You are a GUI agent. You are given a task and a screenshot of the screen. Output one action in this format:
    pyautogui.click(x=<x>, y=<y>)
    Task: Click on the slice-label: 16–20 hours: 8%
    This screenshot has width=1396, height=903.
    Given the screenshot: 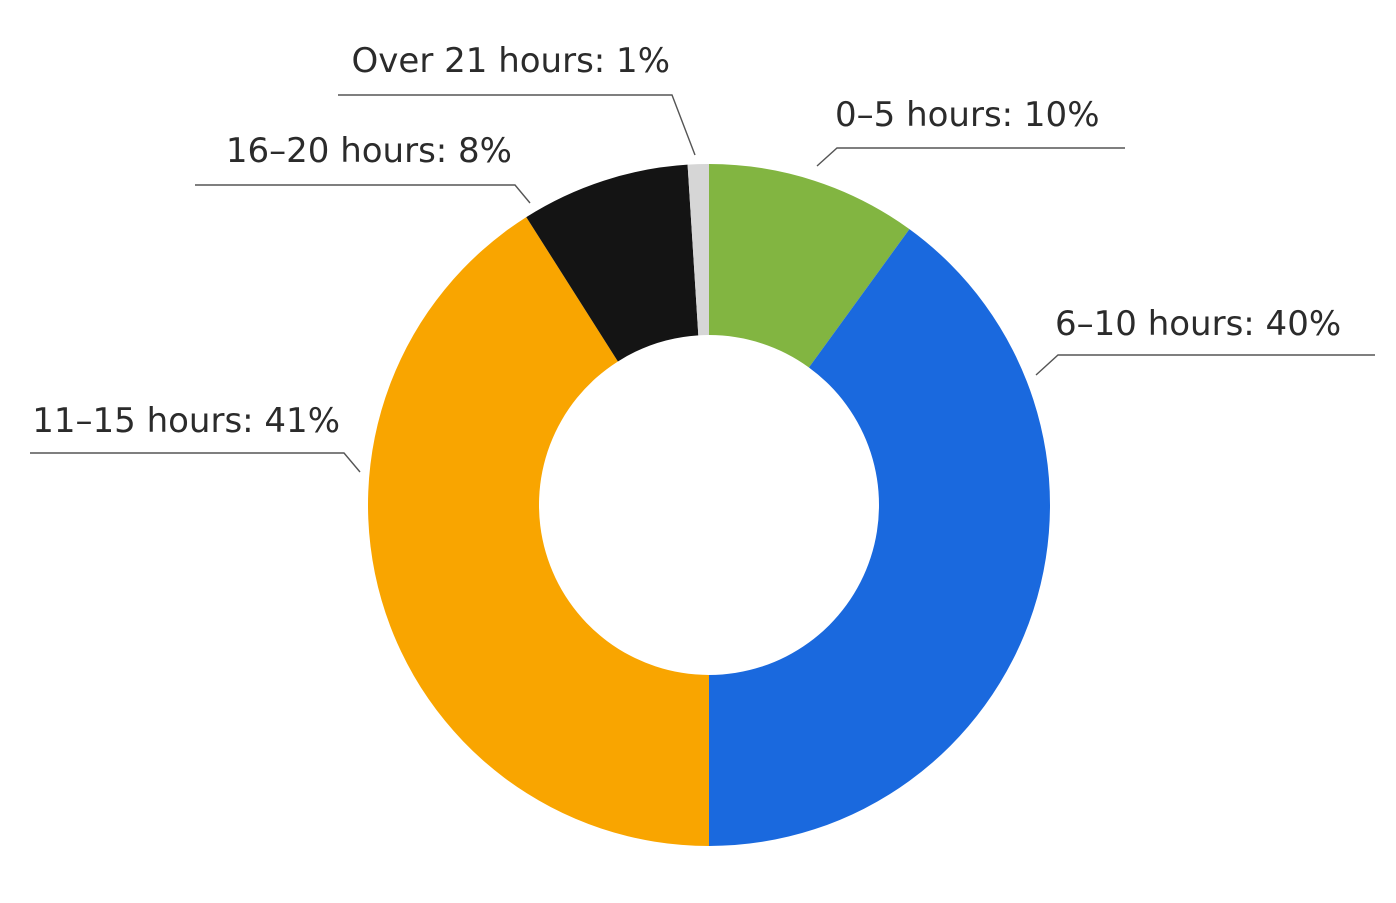 What is the action you would take?
    pyautogui.click(x=369, y=151)
    